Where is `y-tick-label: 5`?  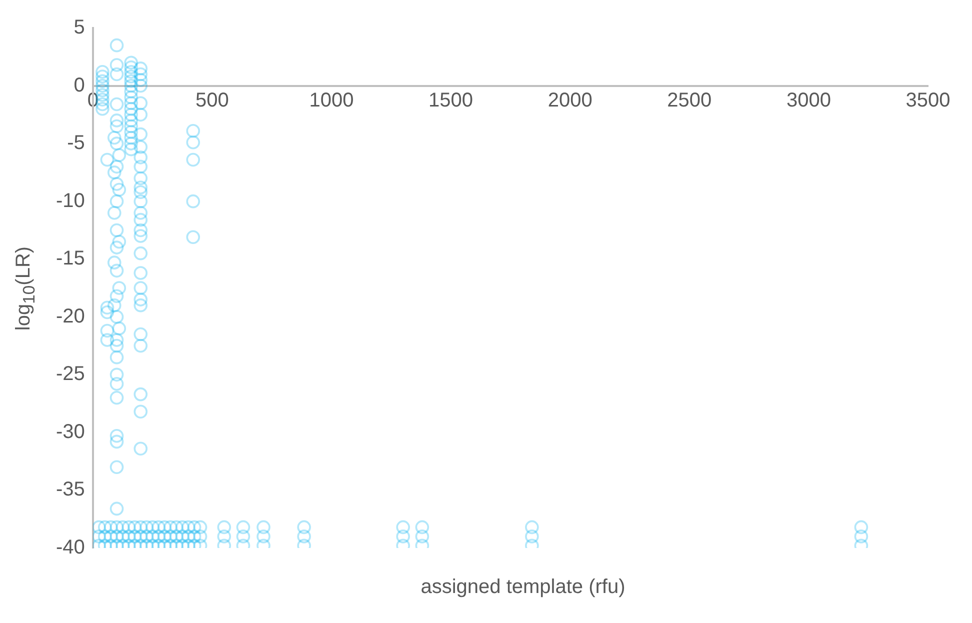 y-tick-label: 5 is located at coordinates (79, 27).